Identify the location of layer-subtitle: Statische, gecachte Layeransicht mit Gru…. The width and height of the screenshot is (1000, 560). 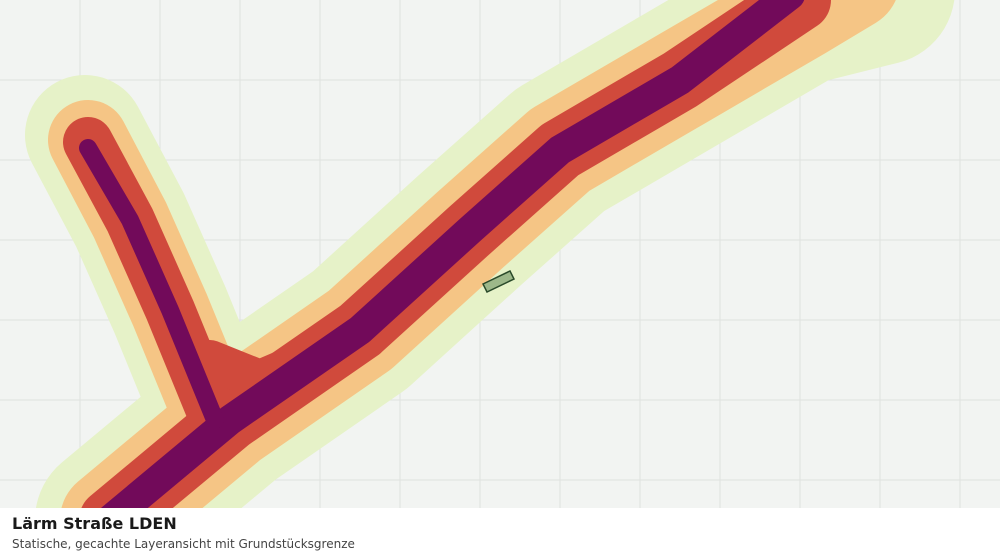
(183, 544).